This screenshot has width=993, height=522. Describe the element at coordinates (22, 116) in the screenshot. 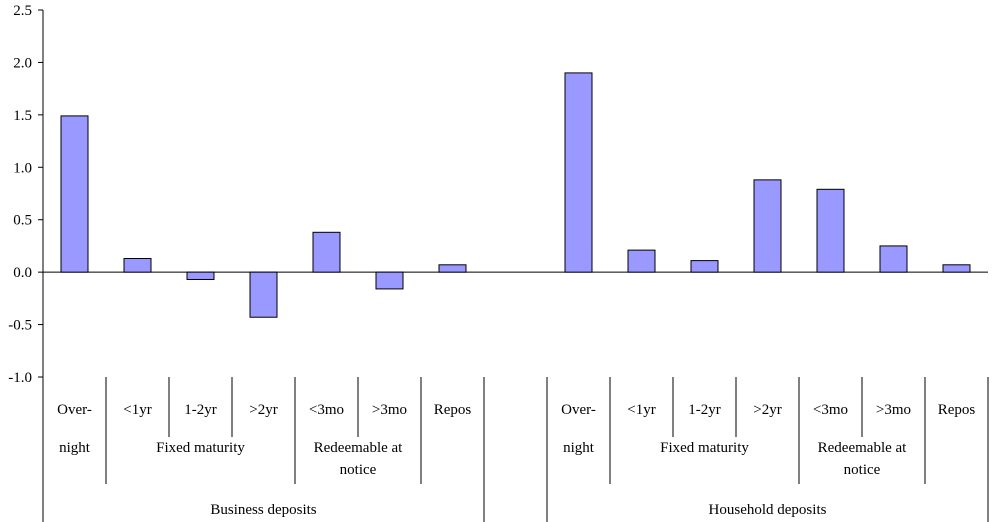

I see `y-tick-label: 1.5` at that location.